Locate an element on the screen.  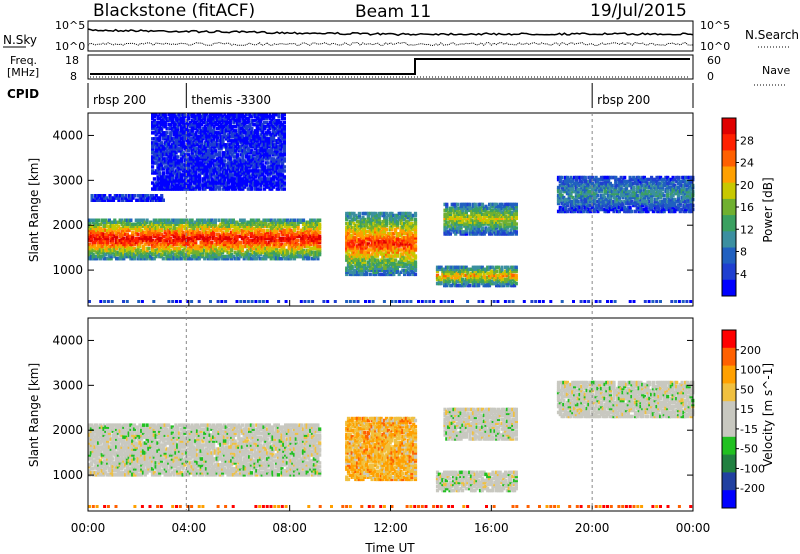
nsky-label: N.Sky is located at coordinates (20, 40).